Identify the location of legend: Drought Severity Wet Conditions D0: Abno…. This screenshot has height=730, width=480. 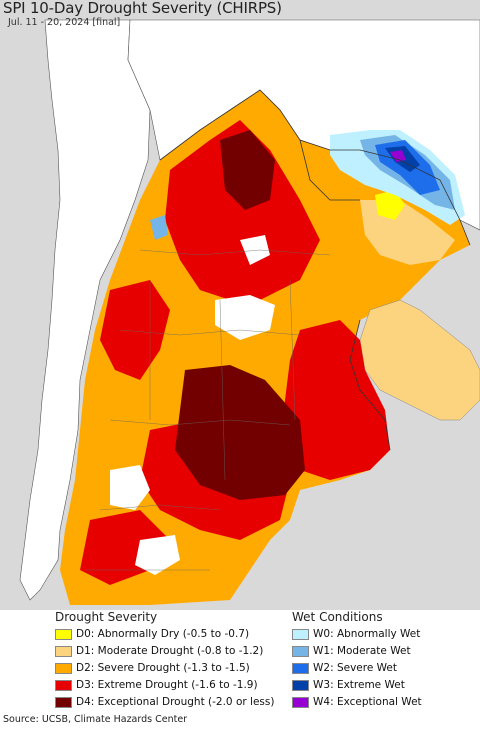
(240, 660).